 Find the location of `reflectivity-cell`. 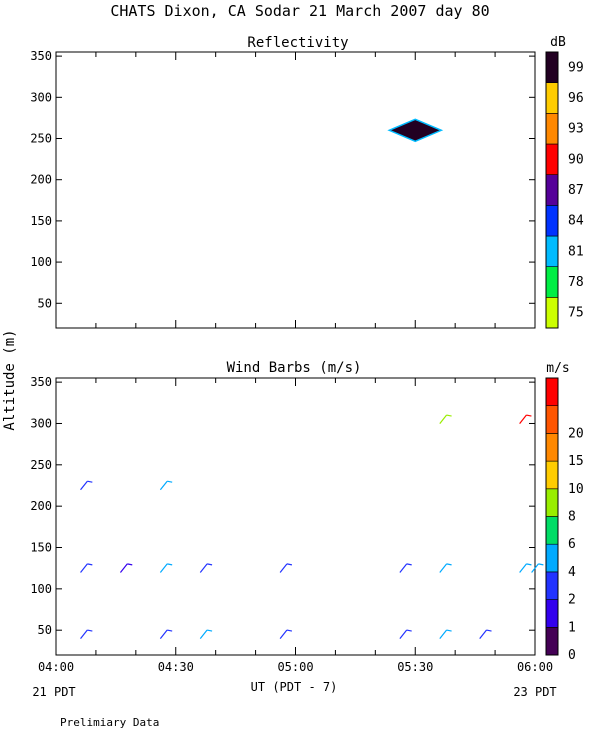

reflectivity-cell is located at coordinates (415, 130).